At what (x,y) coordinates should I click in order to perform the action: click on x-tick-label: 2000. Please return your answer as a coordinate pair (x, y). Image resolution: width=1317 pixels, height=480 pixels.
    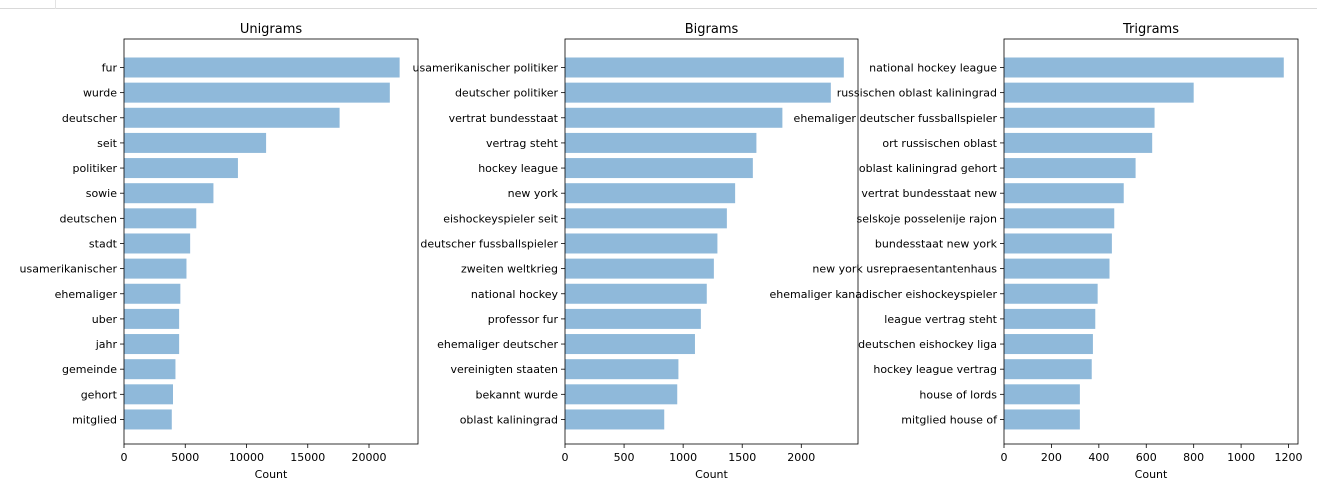
    Looking at the image, I should click on (801, 457).